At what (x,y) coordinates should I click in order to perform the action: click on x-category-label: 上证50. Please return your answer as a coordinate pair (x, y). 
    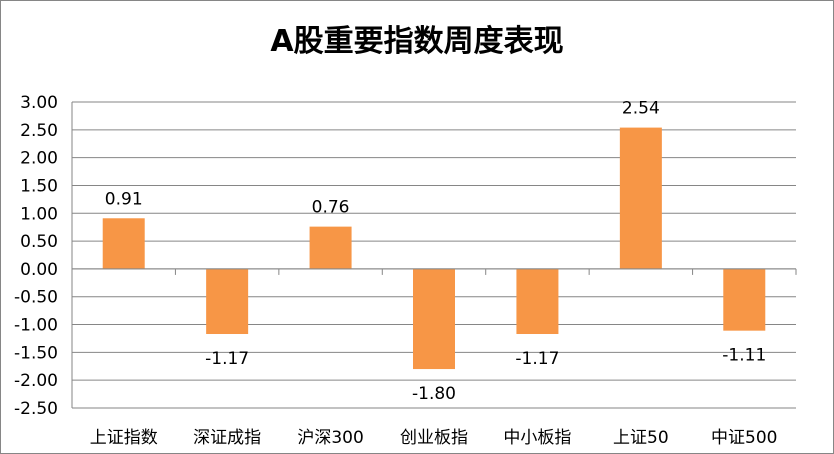
    Looking at the image, I should click on (641, 438).